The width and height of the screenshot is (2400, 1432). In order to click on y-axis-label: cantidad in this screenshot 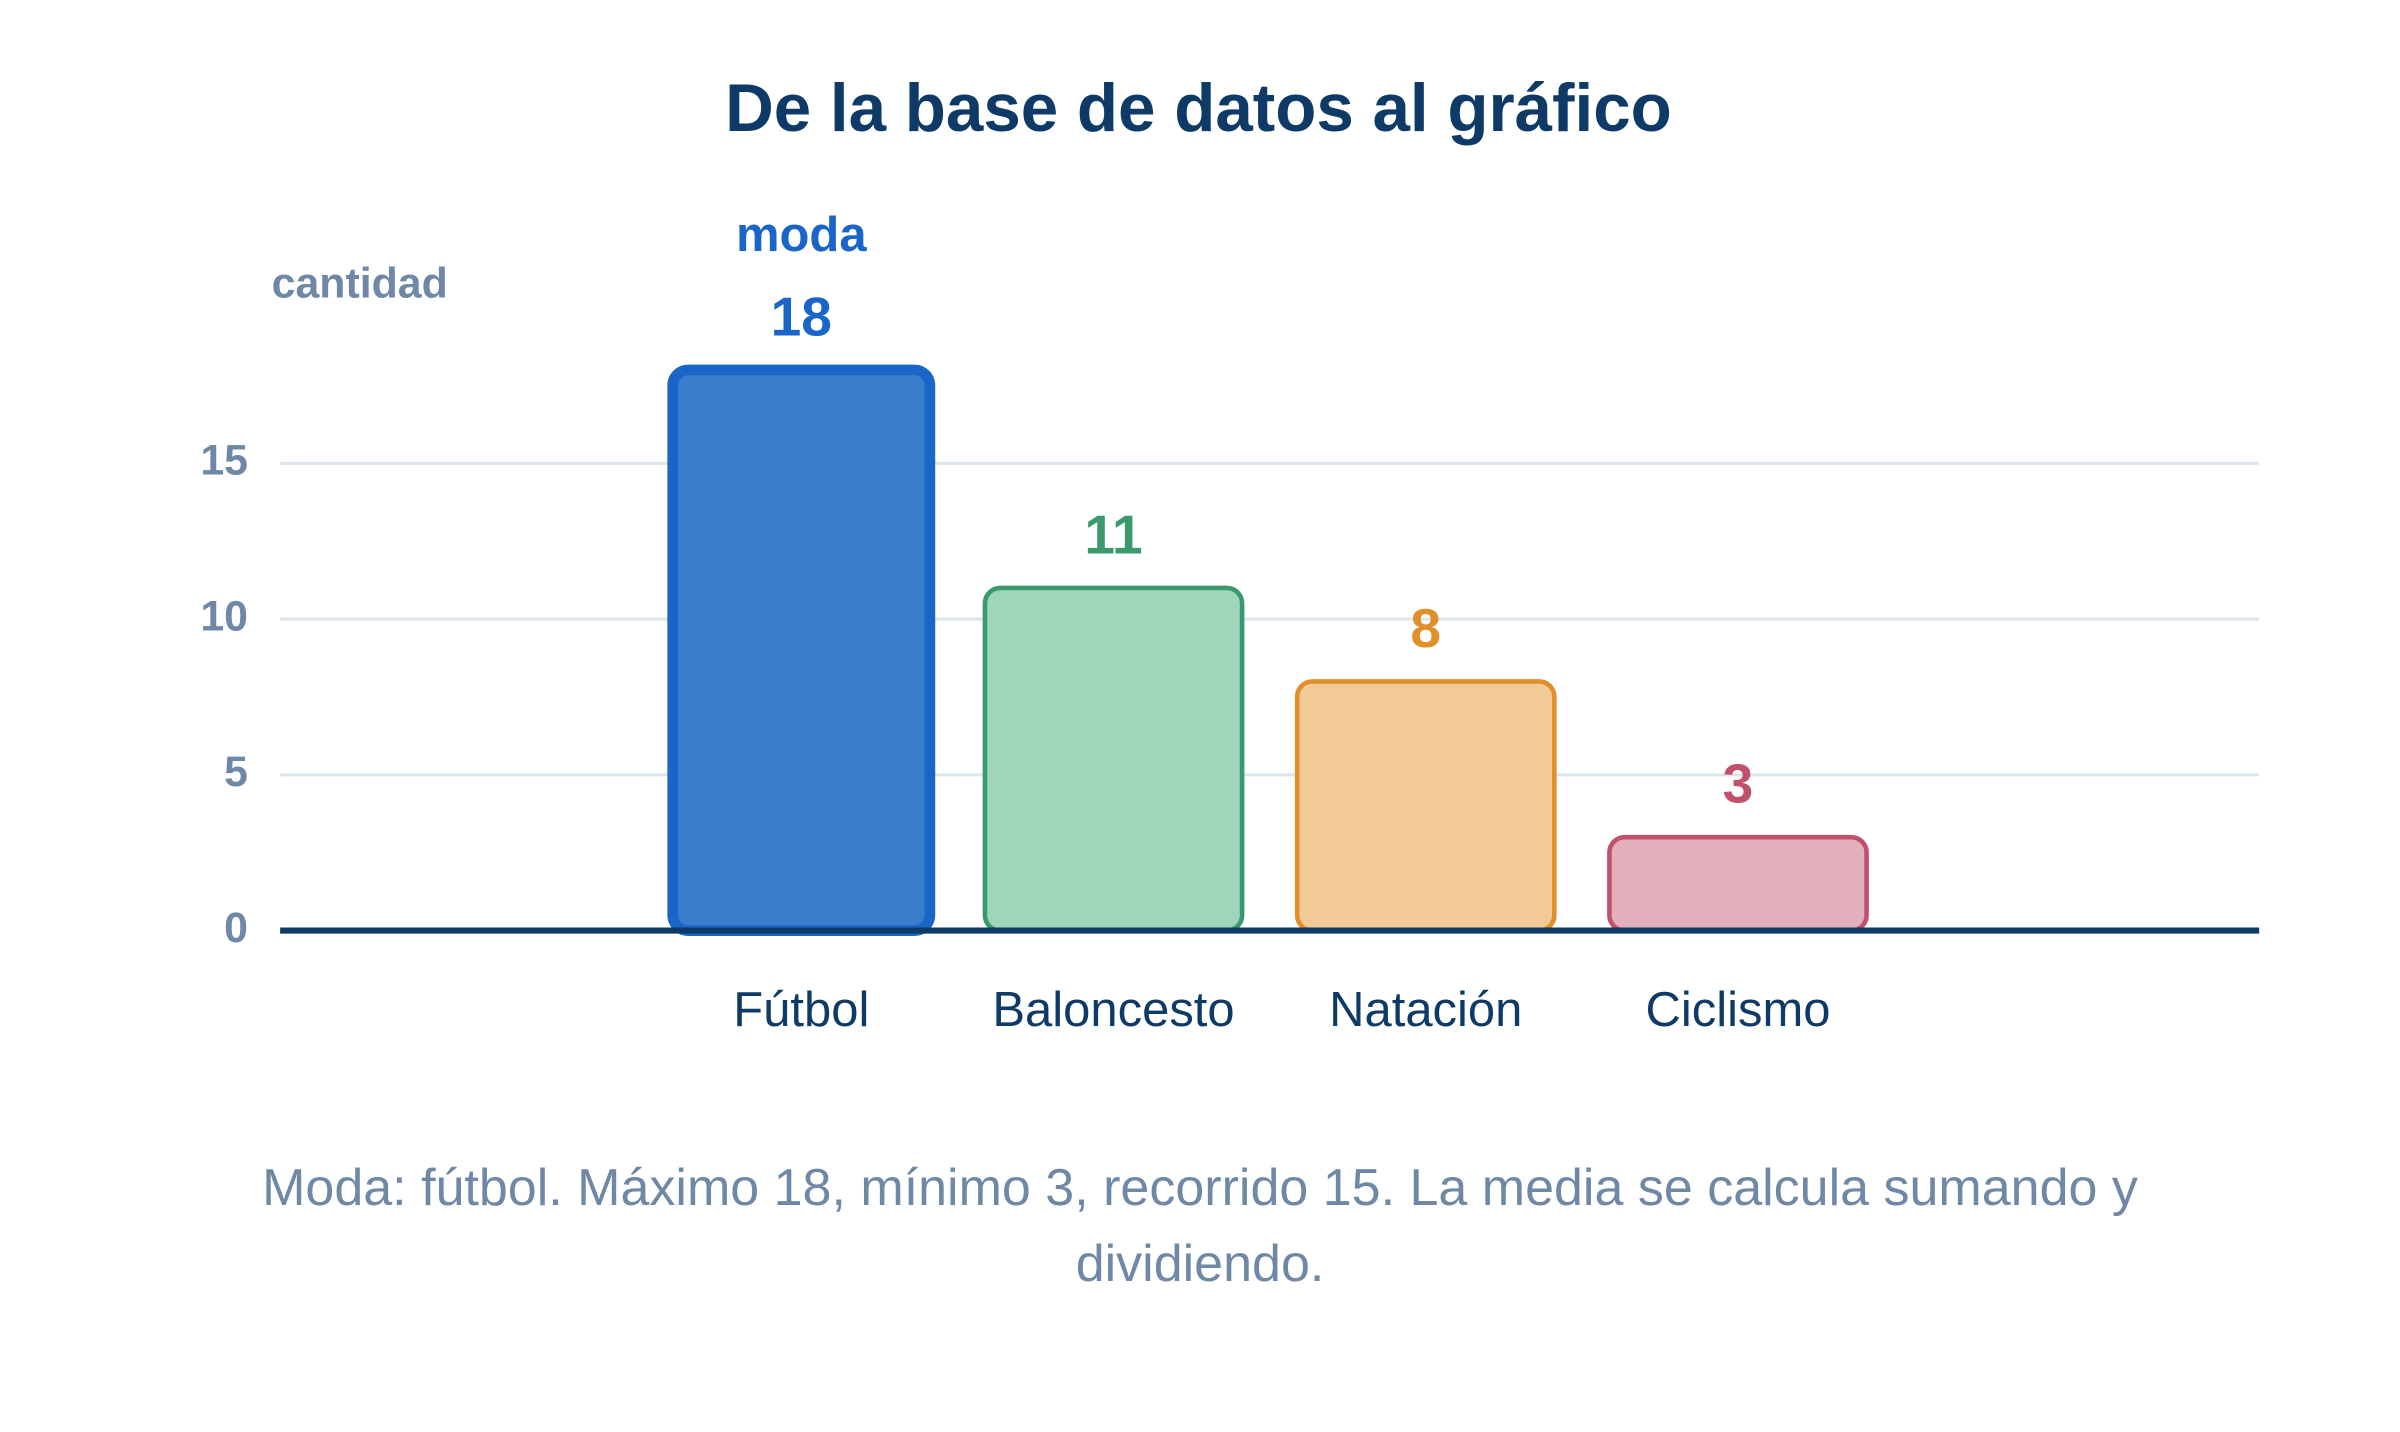, I will do `click(360, 284)`.